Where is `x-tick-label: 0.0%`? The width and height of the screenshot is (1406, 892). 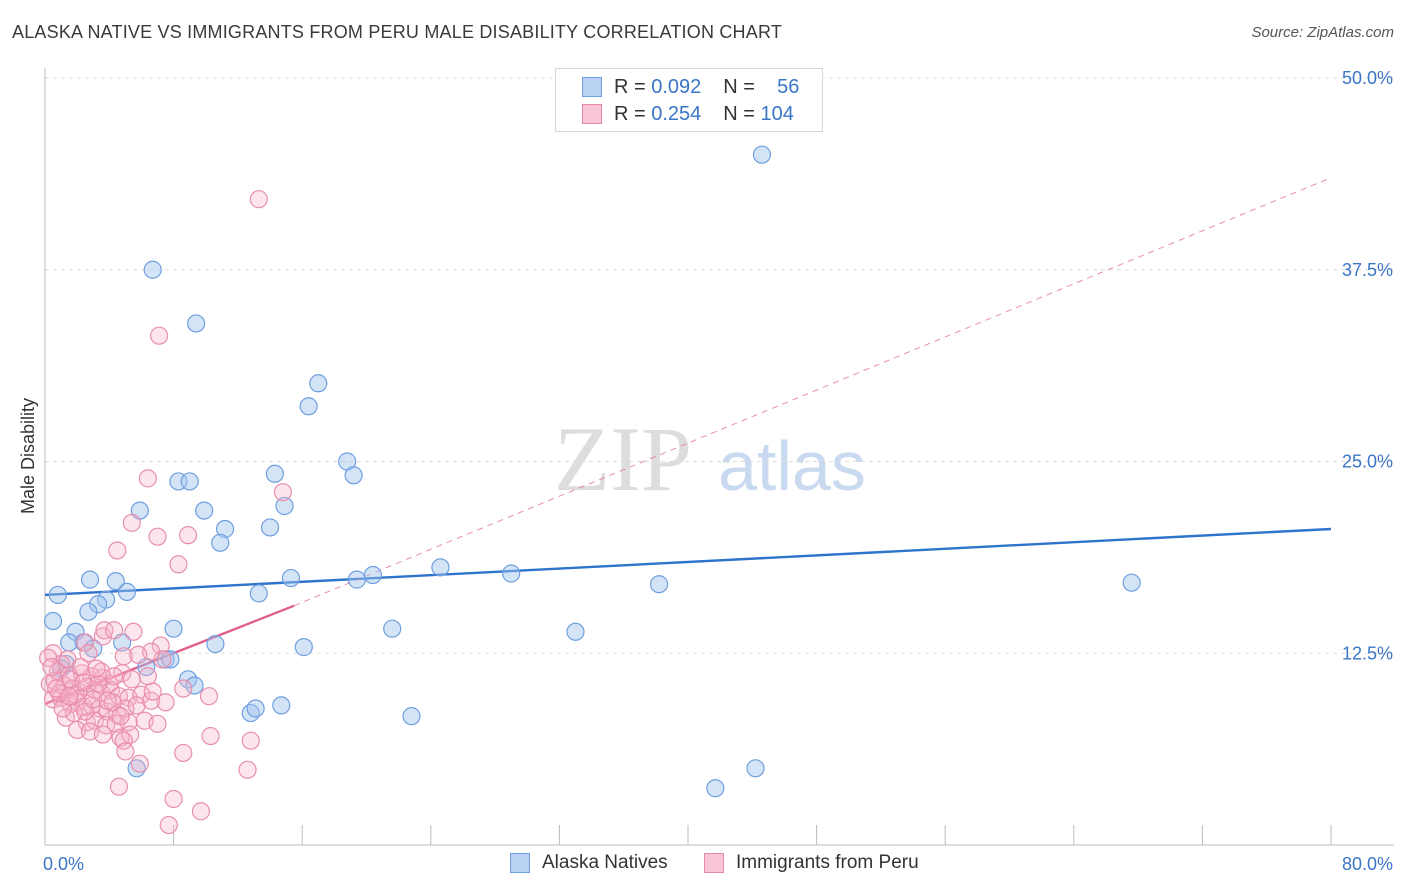 x-tick-label: 0.0% is located at coordinates (63, 864).